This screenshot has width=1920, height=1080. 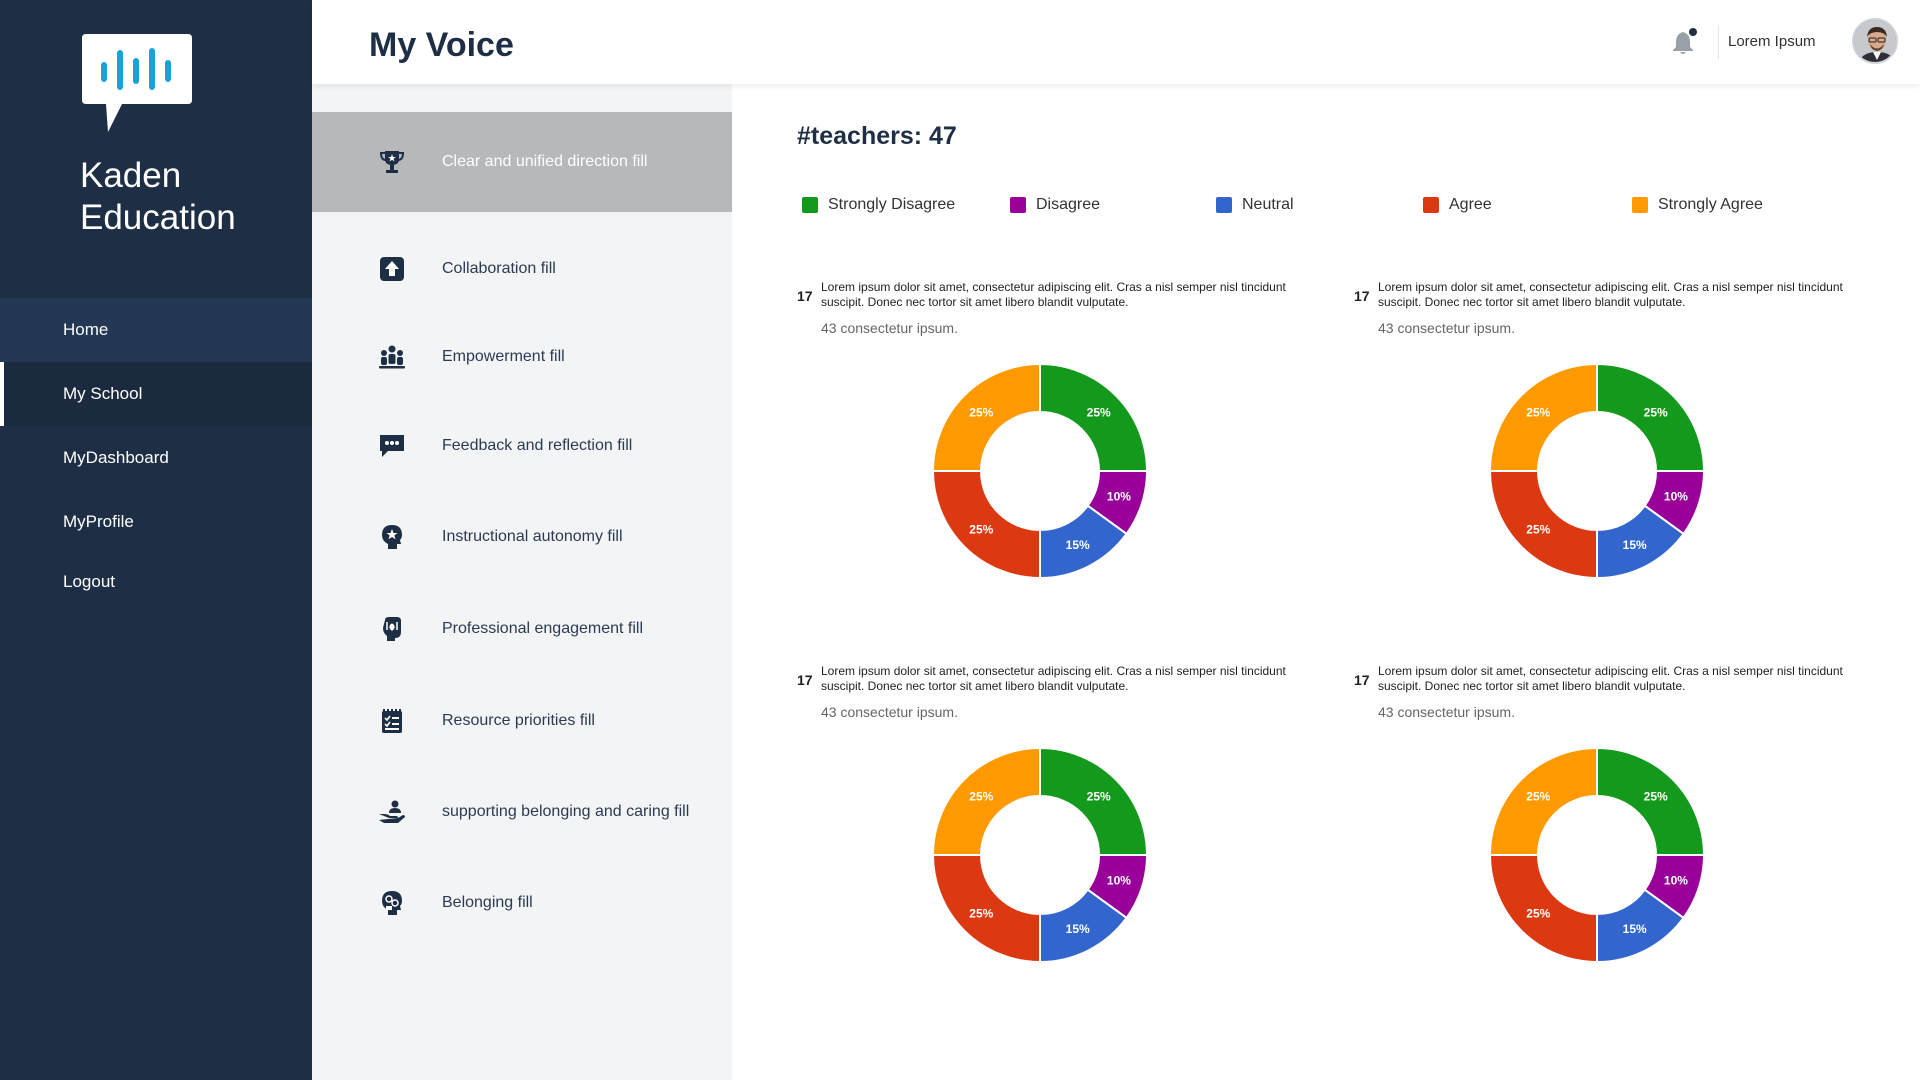 What do you see at coordinates (392, 903) in the screenshot?
I see `head-gears-icon` at bounding box center [392, 903].